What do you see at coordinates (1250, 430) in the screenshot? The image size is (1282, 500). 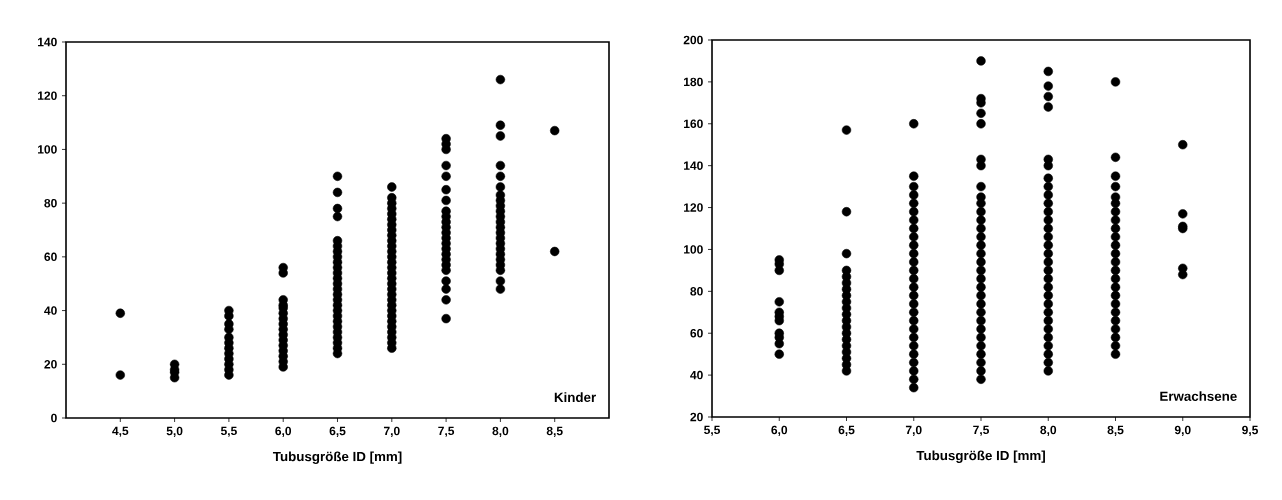 I see `x-tick-label: 9,5` at bounding box center [1250, 430].